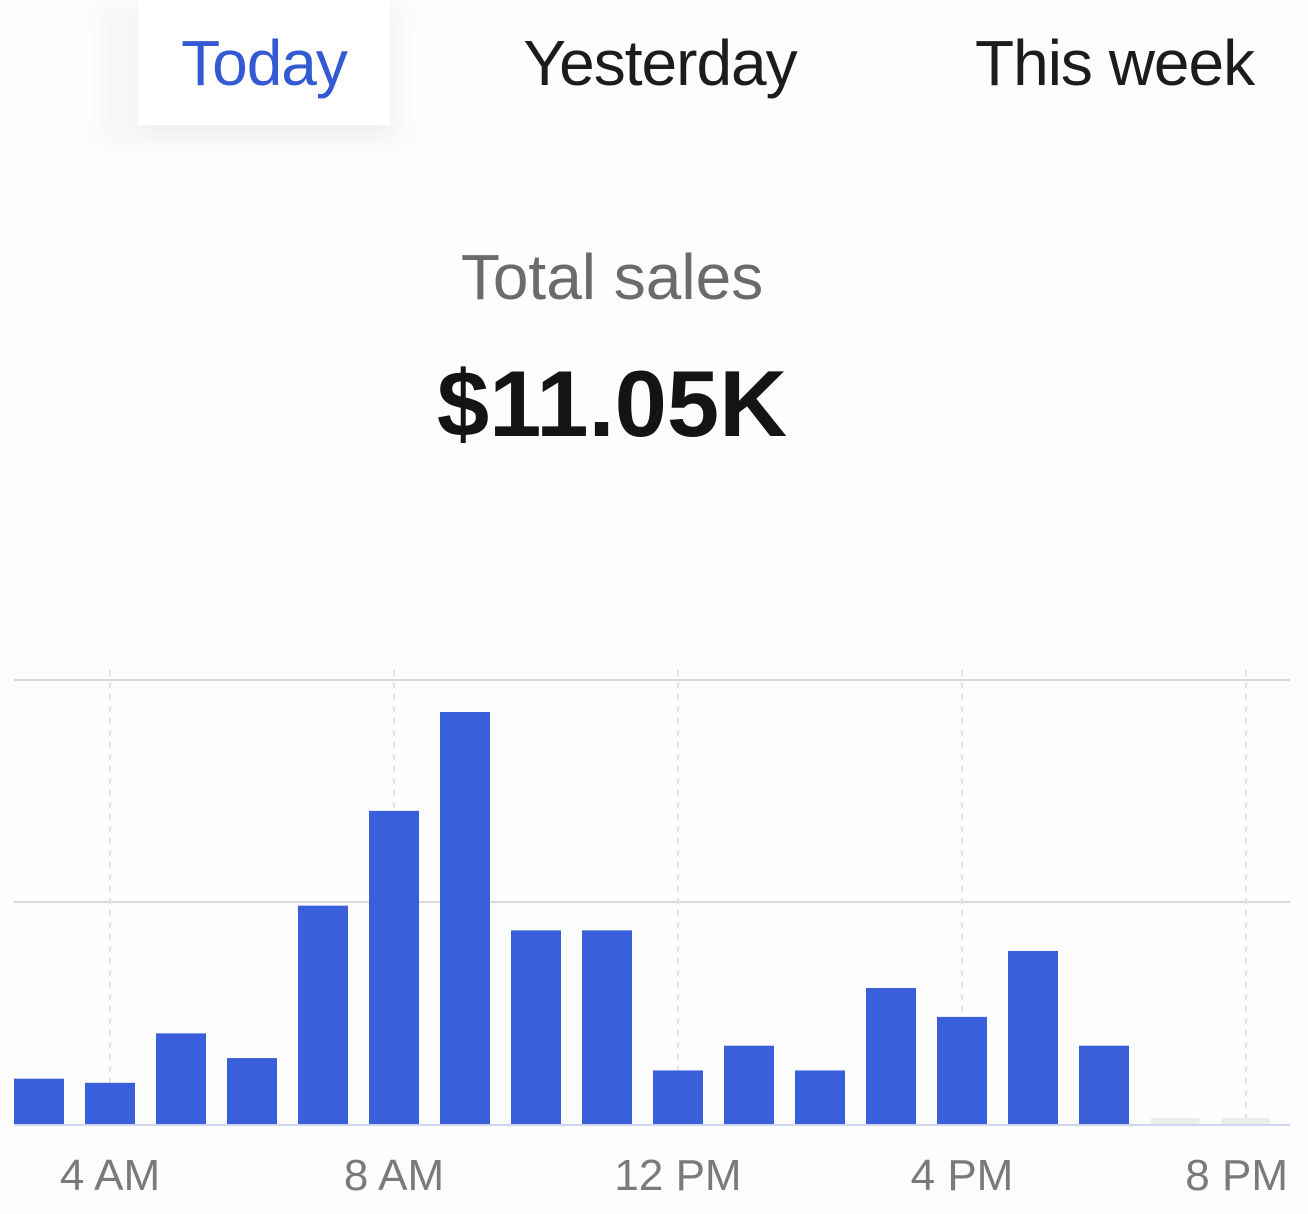 This screenshot has height=1214, width=1308. I want to click on bar-3-pm, so click(891, 1056).